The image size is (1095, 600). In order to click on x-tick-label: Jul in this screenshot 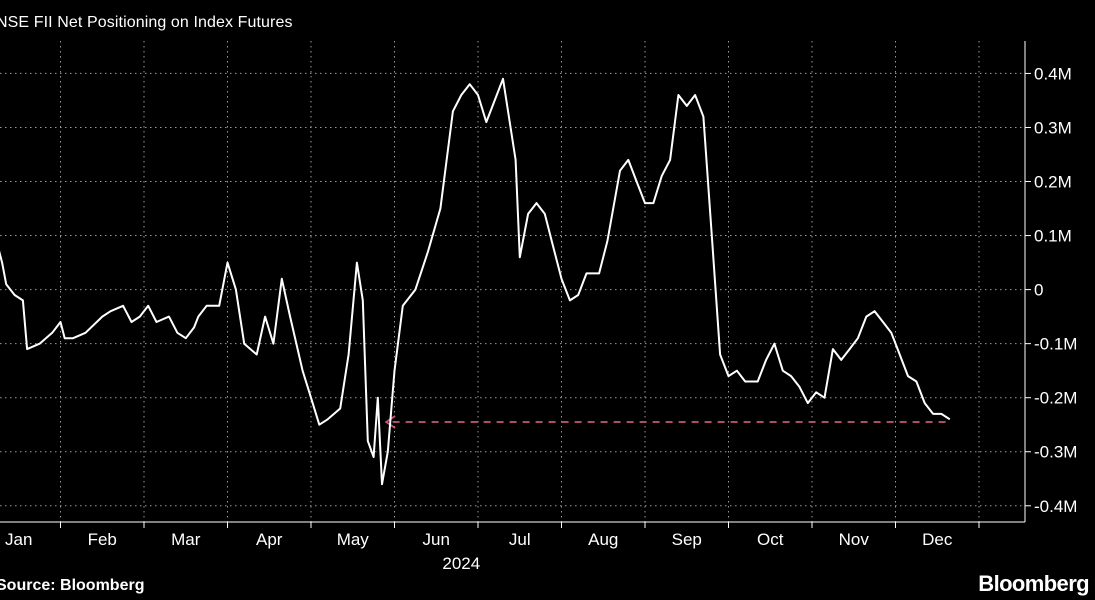, I will do `click(520, 539)`.